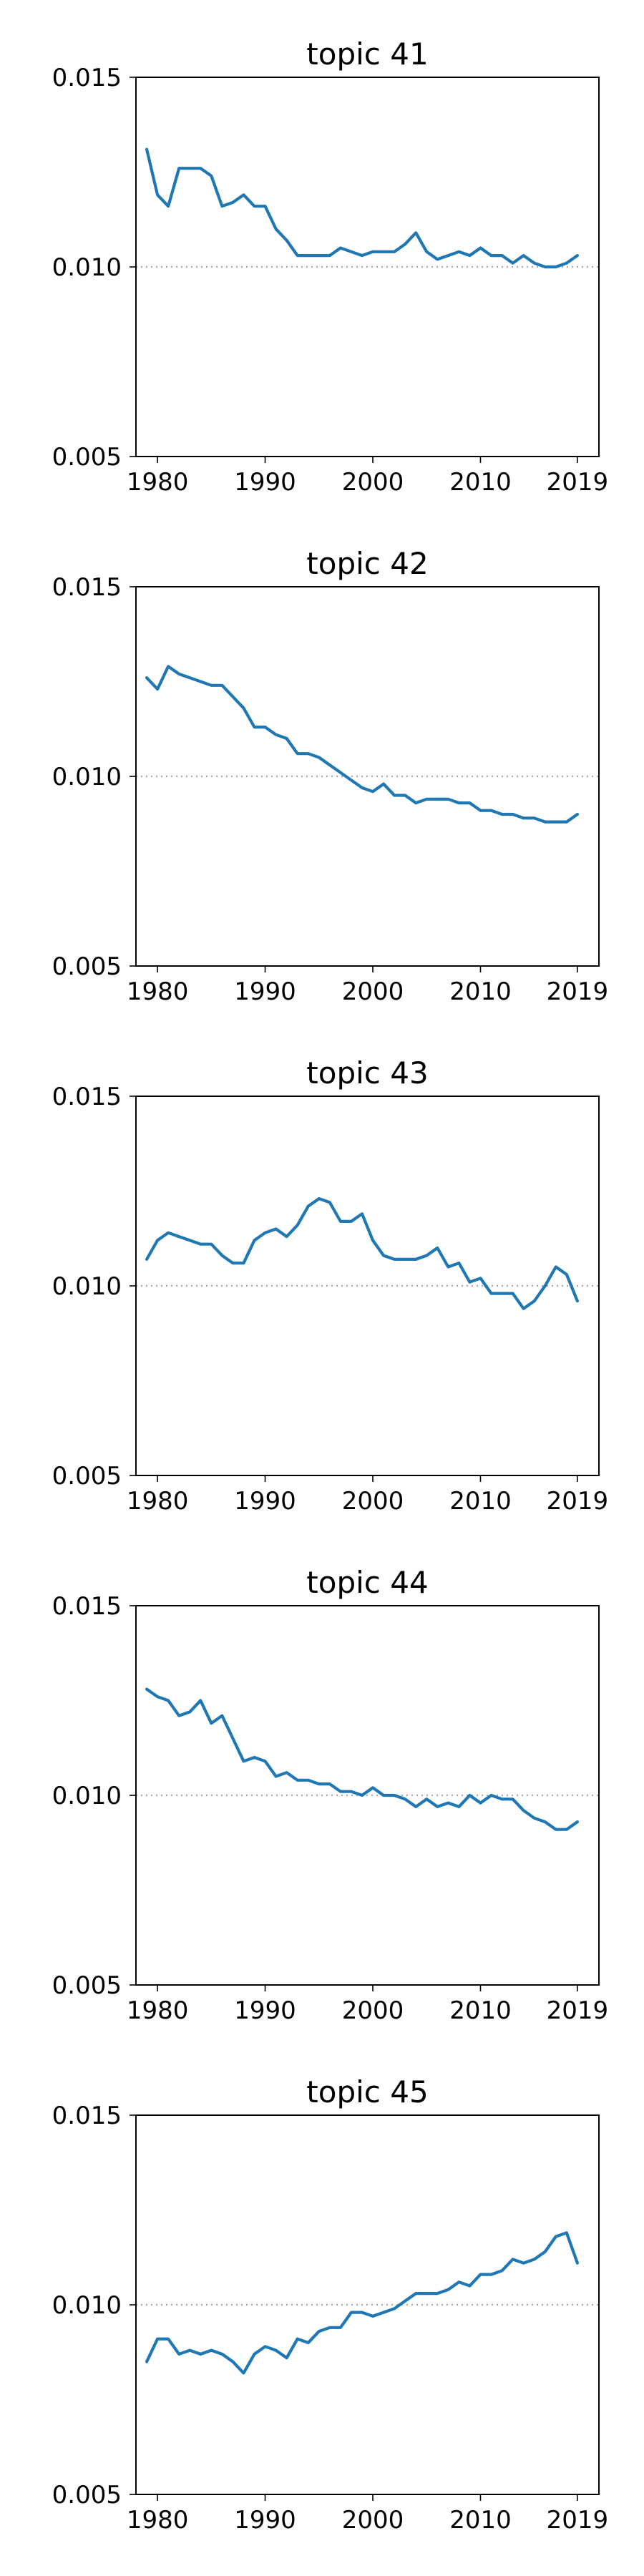 The width and height of the screenshot is (644, 2576). Describe the element at coordinates (367, 2091) in the screenshot. I see `chart-title: topic 45` at that location.